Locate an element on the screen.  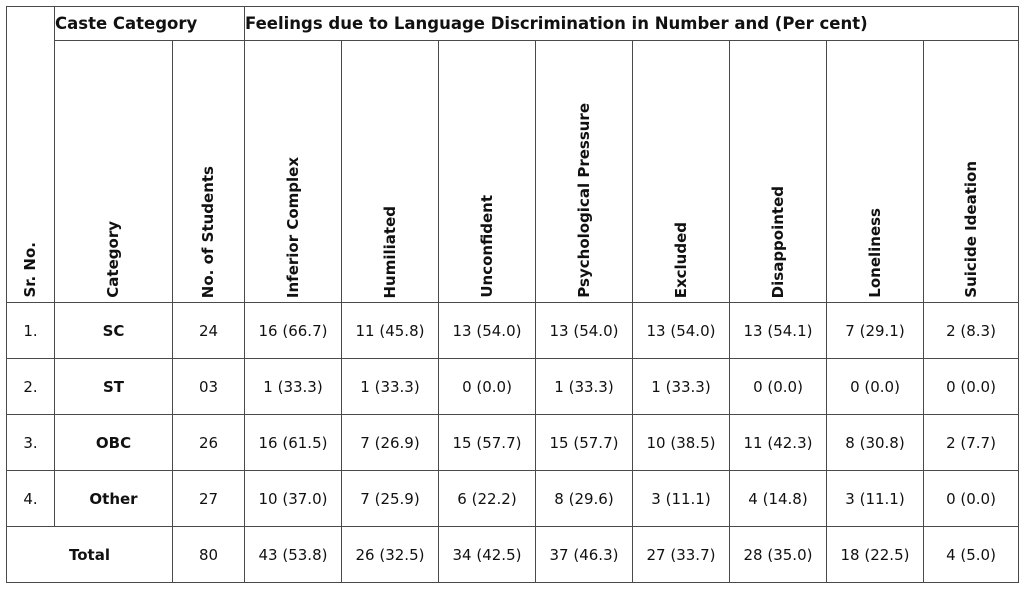
value-cell: 18 (22.5) is located at coordinates (875, 554).